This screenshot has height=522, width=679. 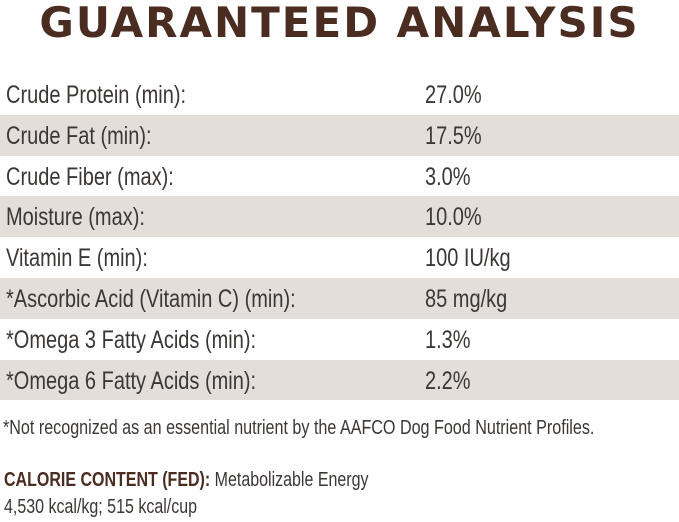 What do you see at coordinates (90, 176) in the screenshot?
I see `row-label: Crude Fiber (max):` at bounding box center [90, 176].